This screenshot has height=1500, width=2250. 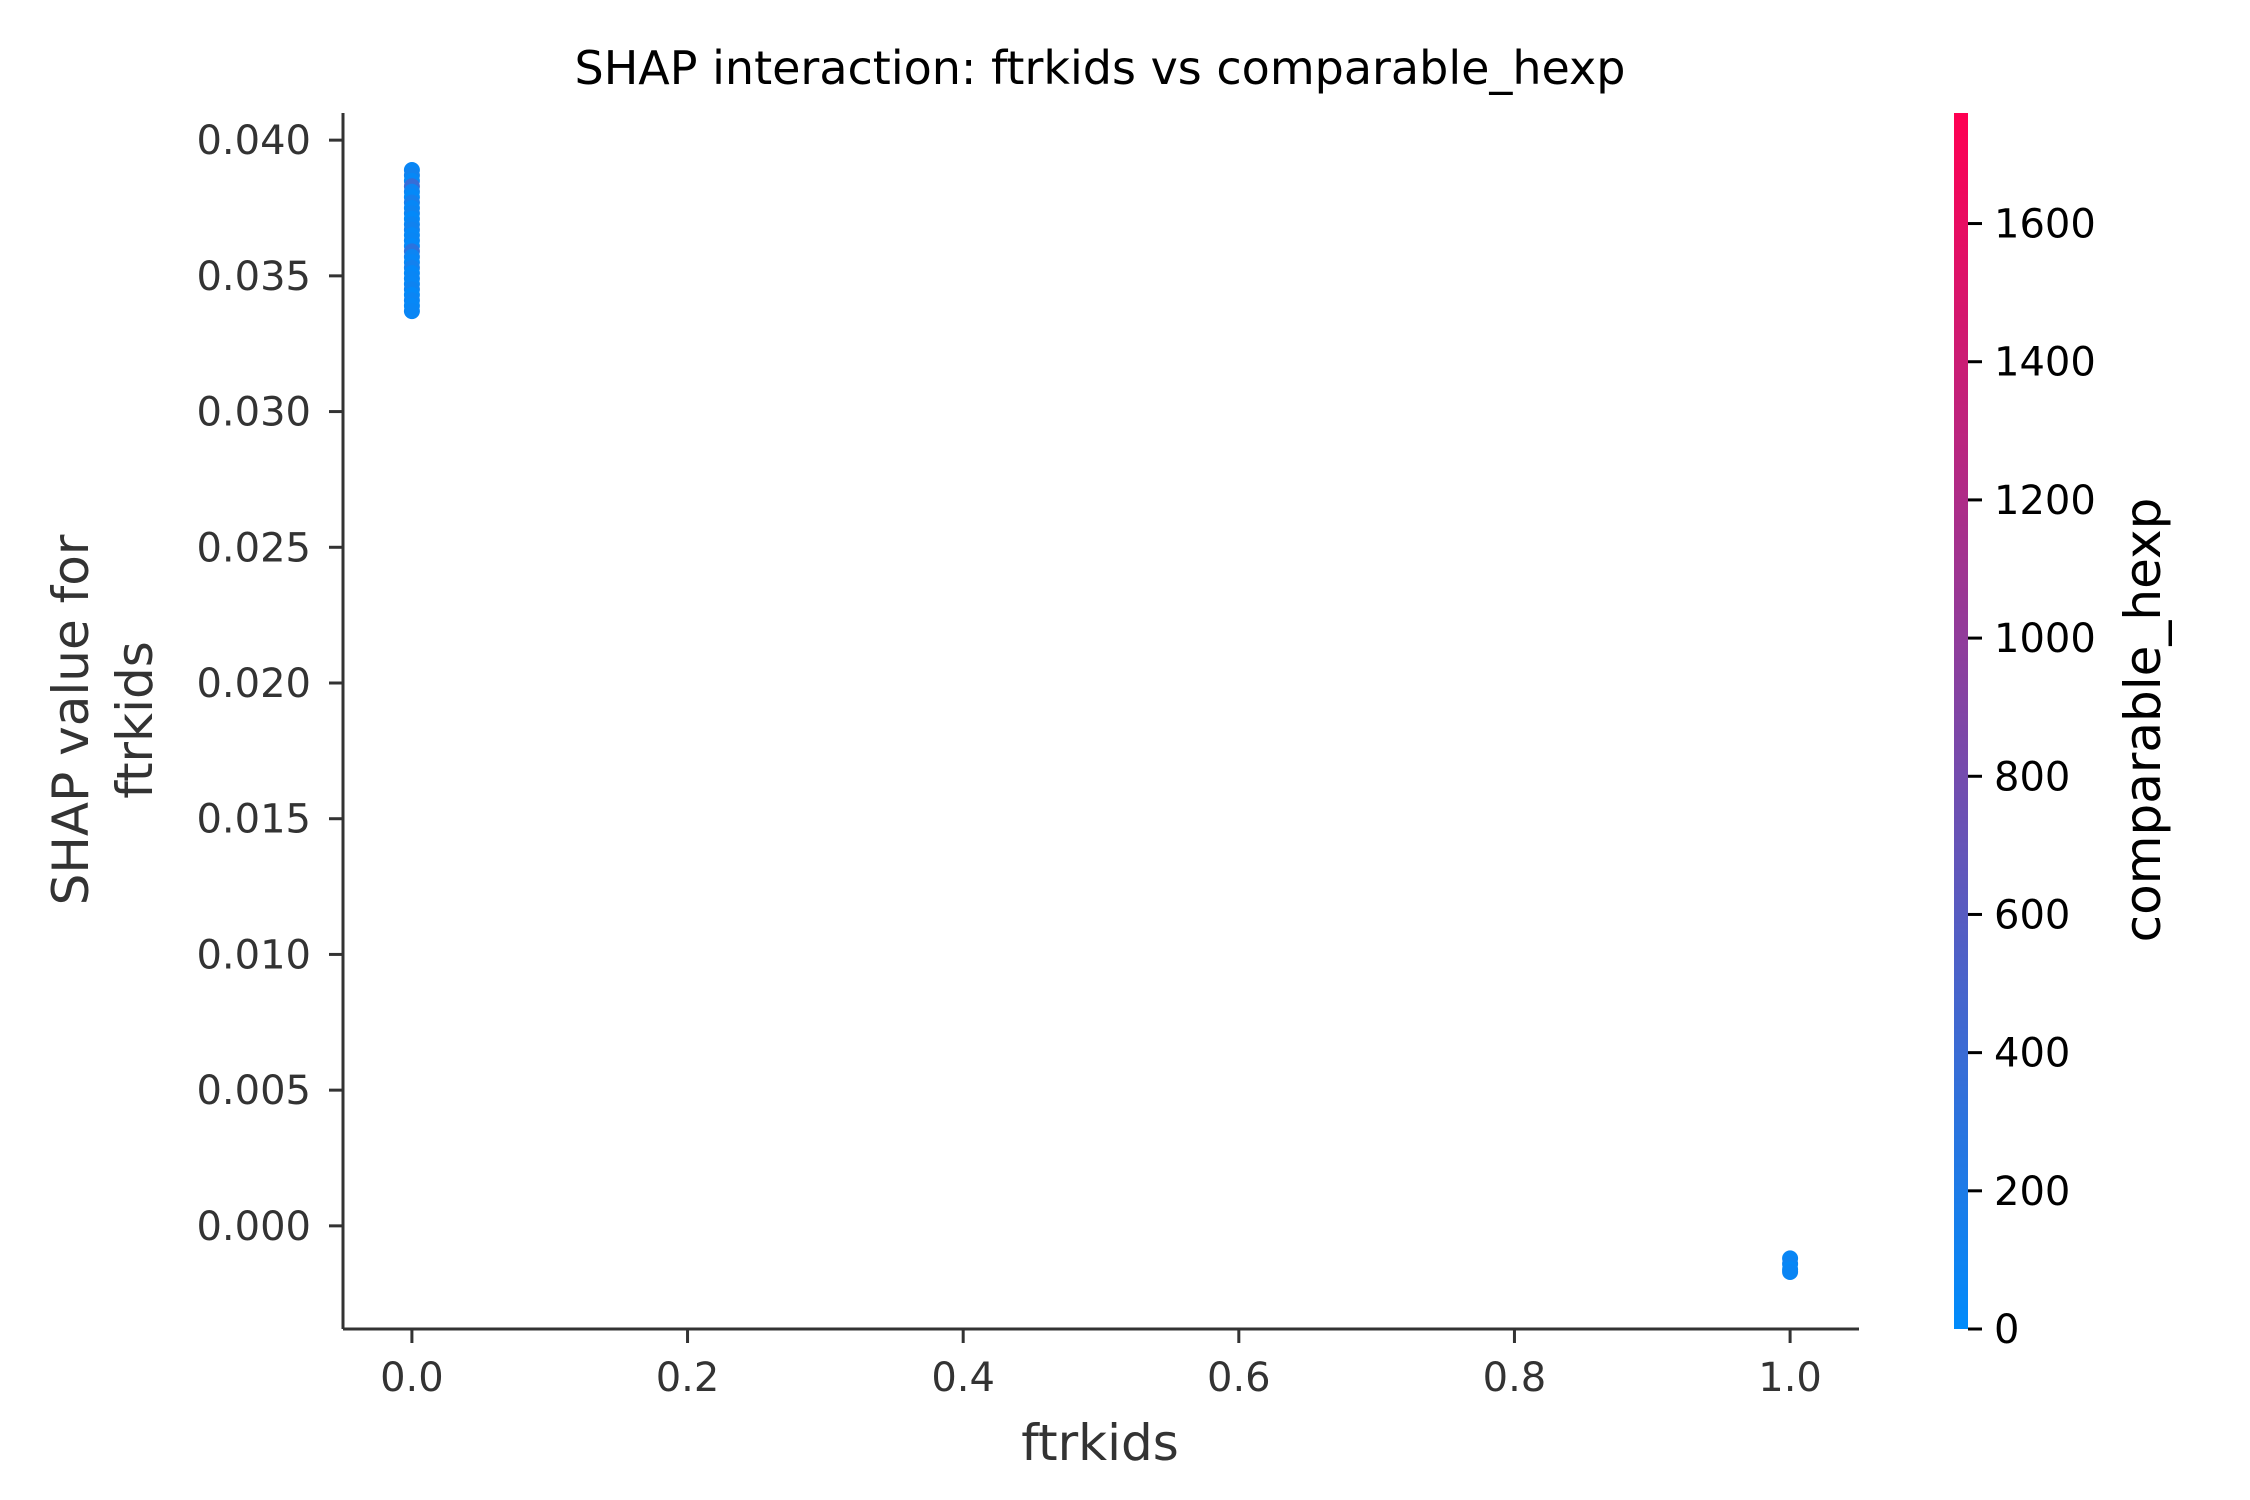 I want to click on x-tick-label: 0.8, so click(x=1515, y=1378).